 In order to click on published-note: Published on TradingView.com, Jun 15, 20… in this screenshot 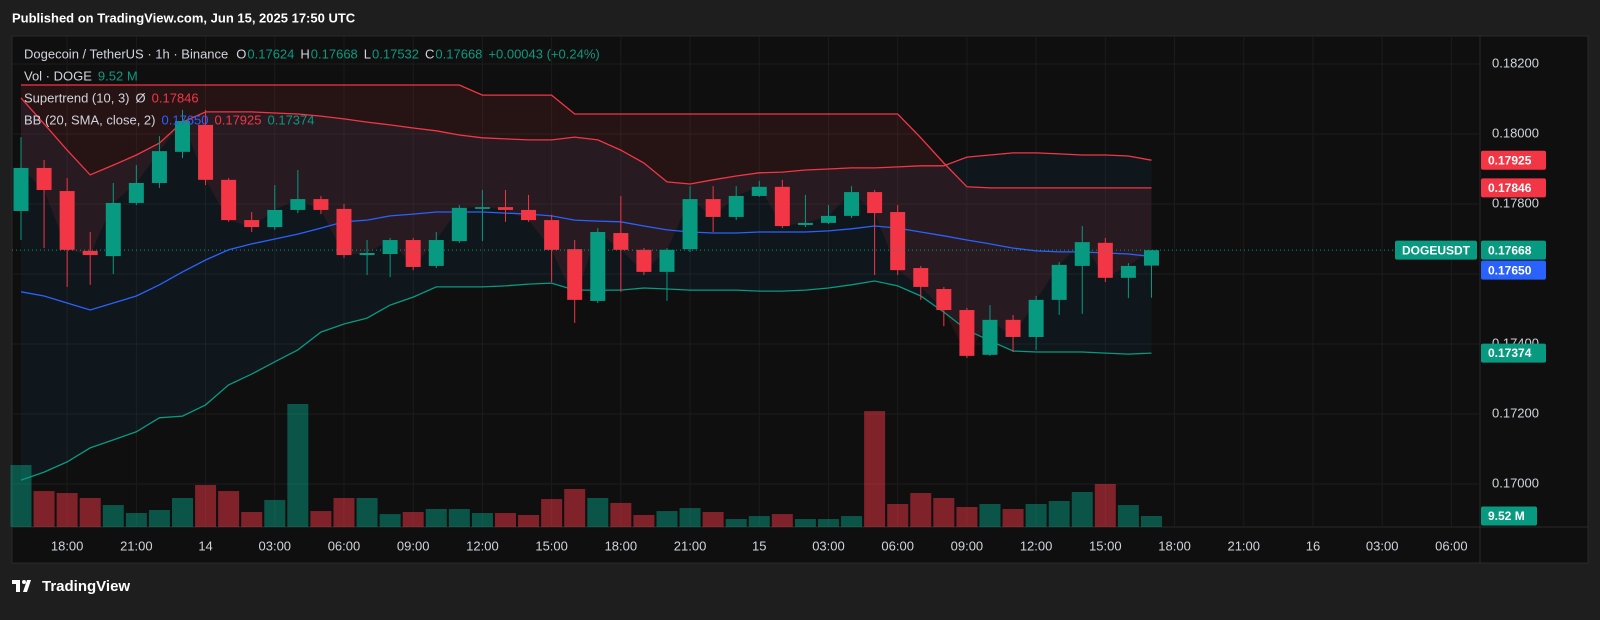, I will do `click(184, 17)`.